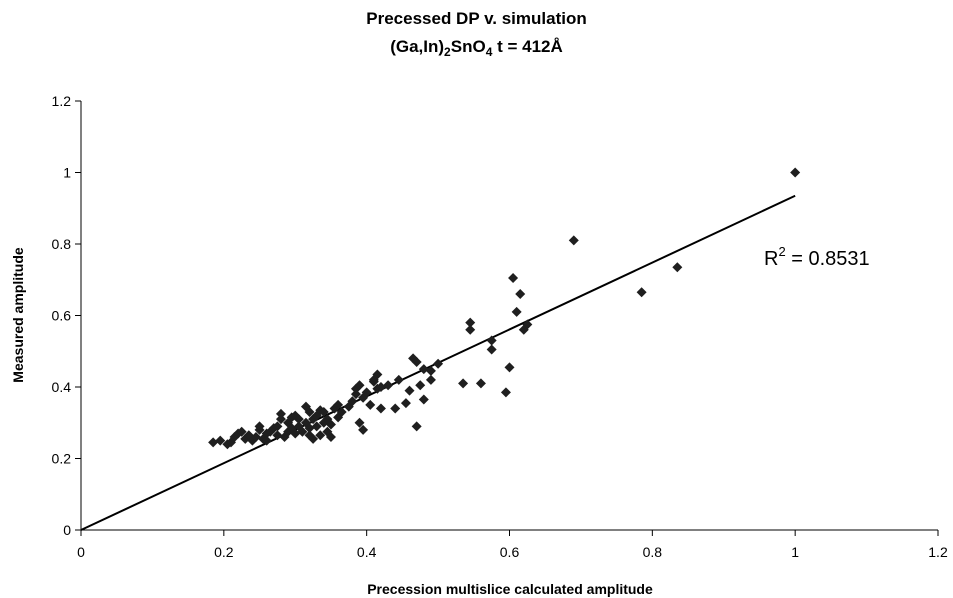 The image size is (953, 598). What do you see at coordinates (367, 552) in the screenshot?
I see `x-tick-label: 0.4` at bounding box center [367, 552].